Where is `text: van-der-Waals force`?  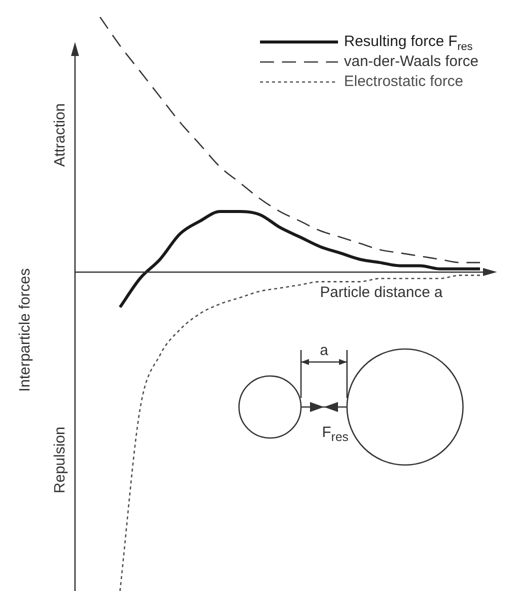
text: van-der-Waals force is located at coordinates (411, 61).